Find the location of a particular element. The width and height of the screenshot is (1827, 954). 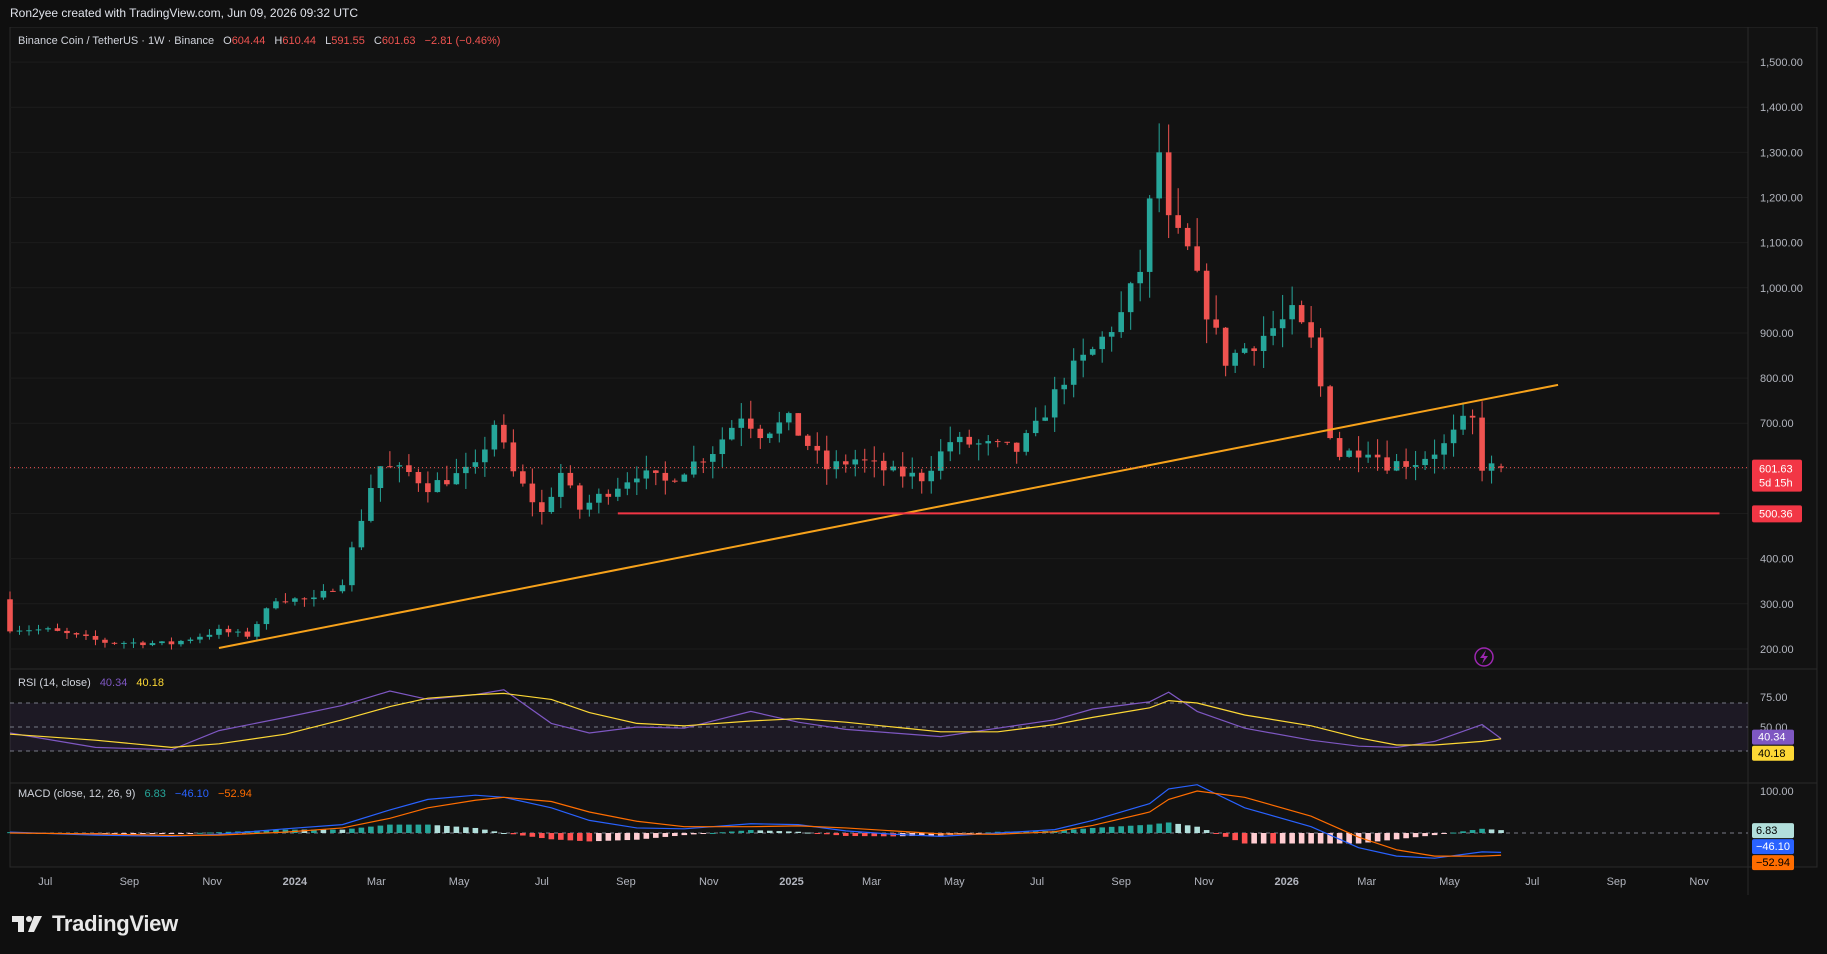

time-tick-label: Mar is located at coordinates (1366, 882).